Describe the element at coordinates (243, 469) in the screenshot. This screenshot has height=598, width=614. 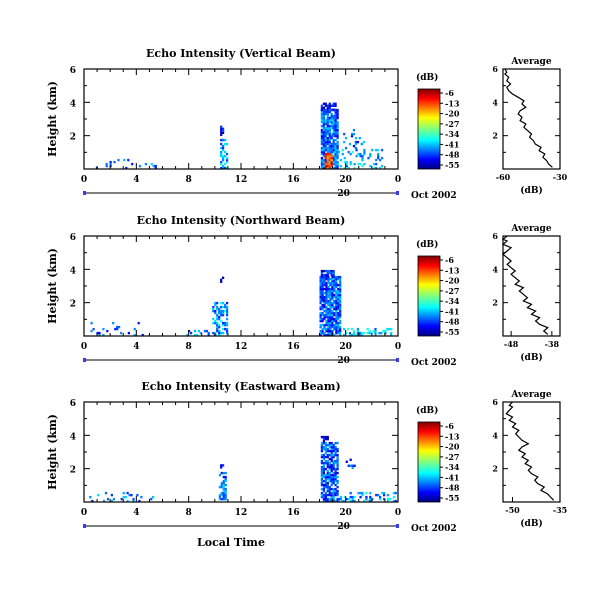
I see `echo-cells` at that location.